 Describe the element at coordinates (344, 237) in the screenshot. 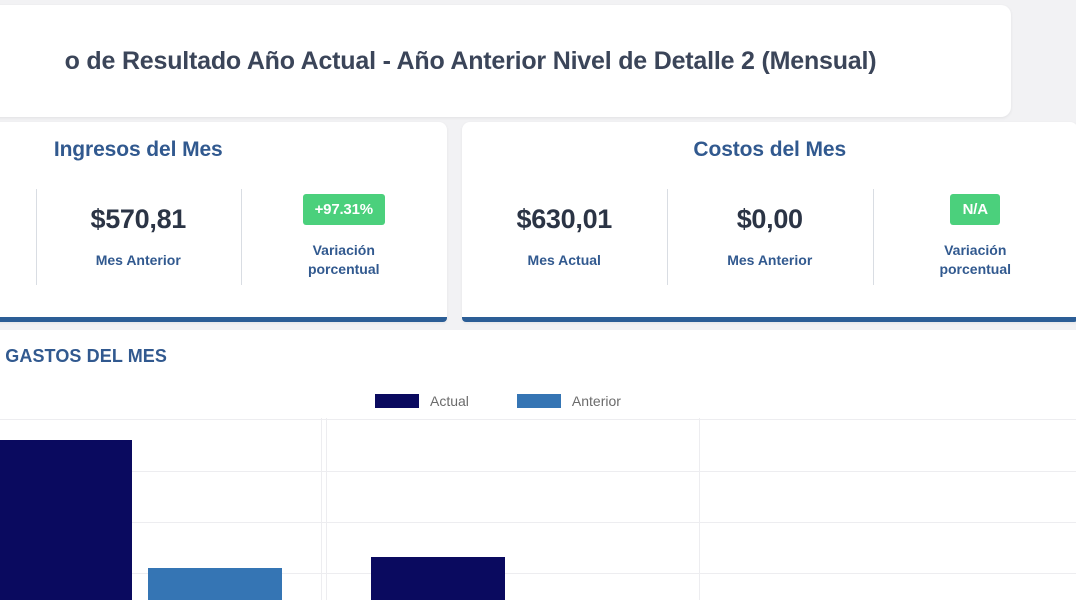

I see `metric-variacion-porcentual: +97.31% Variación porcentual` at that location.